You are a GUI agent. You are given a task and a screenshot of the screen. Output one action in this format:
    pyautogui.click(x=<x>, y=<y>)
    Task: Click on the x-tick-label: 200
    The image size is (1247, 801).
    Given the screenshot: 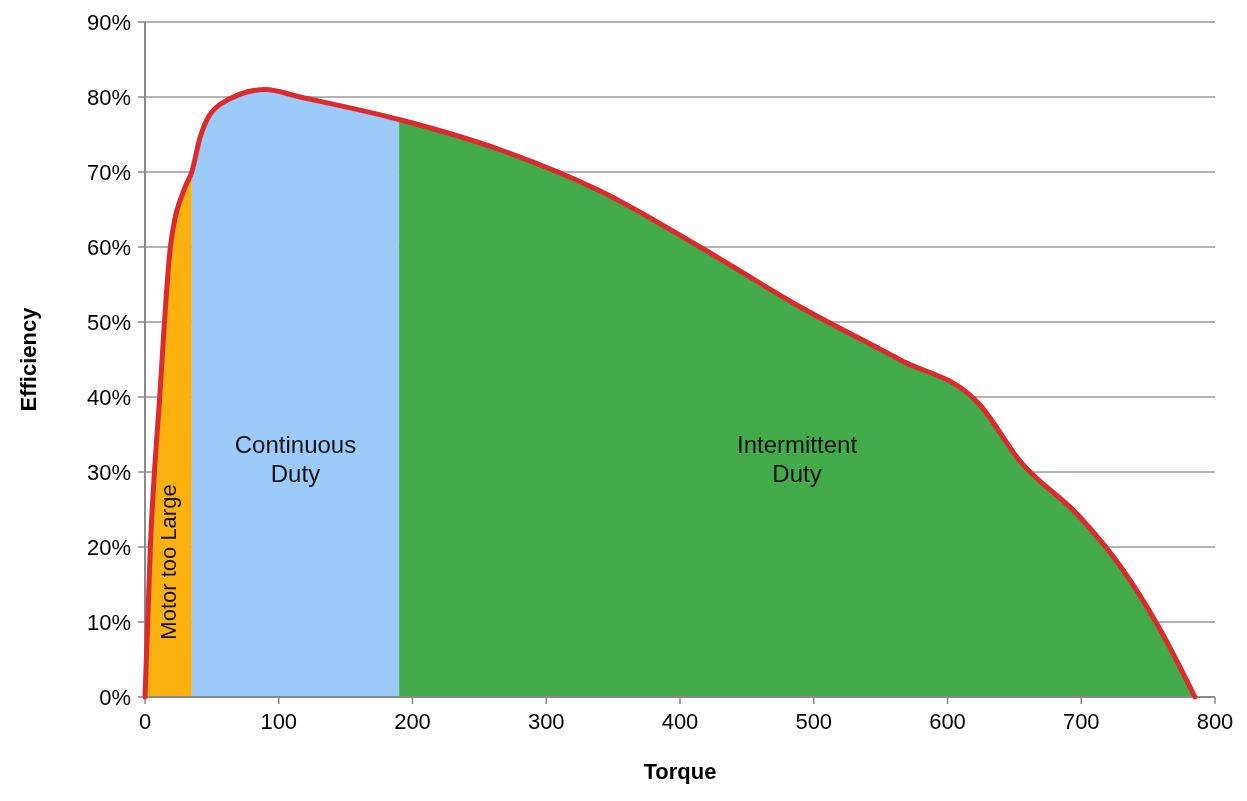 What is the action you would take?
    pyautogui.click(x=412, y=721)
    